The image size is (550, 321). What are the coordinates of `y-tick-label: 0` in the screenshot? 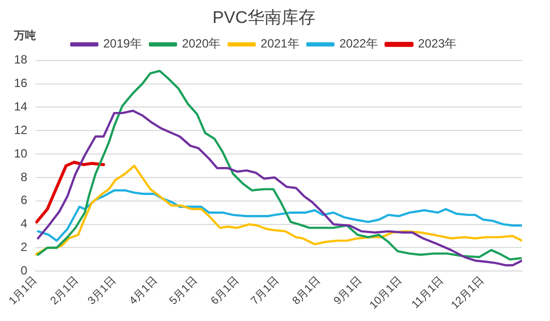 It's located at (24, 270).